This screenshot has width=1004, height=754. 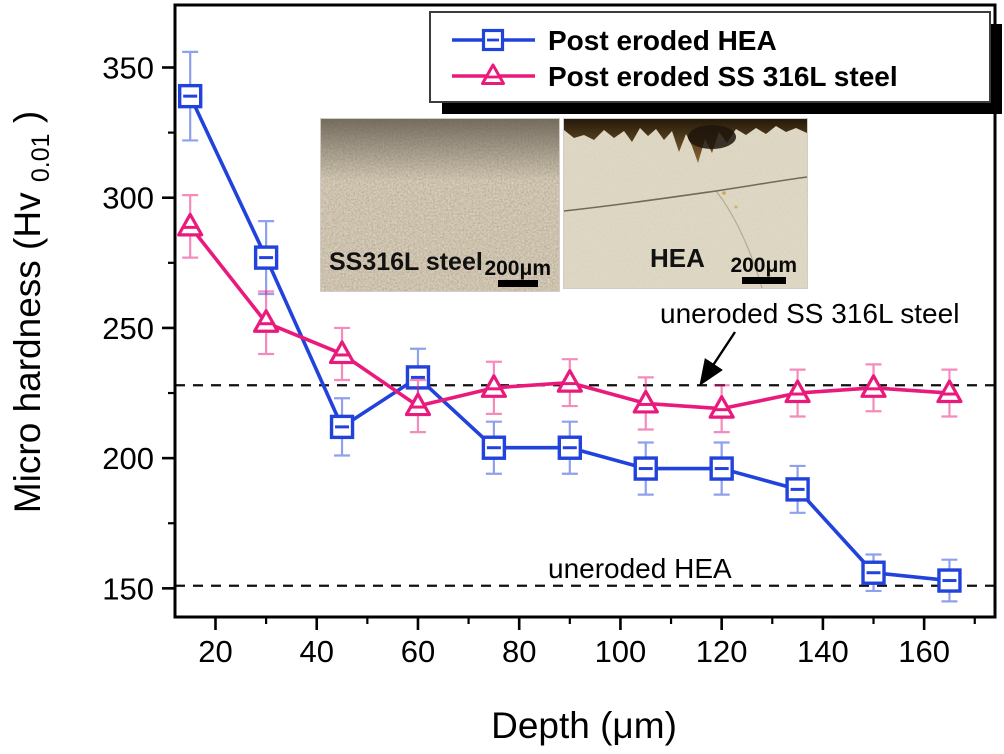 I want to click on y-tick-label: 300, so click(x=128, y=198).